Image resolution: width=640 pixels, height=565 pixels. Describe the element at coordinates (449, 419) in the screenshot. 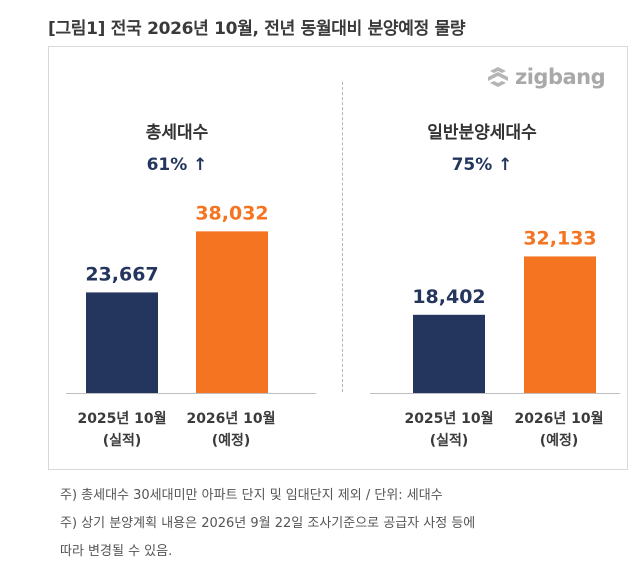

I see `right-xlabel-1-line1: 2025년 10월` at that location.